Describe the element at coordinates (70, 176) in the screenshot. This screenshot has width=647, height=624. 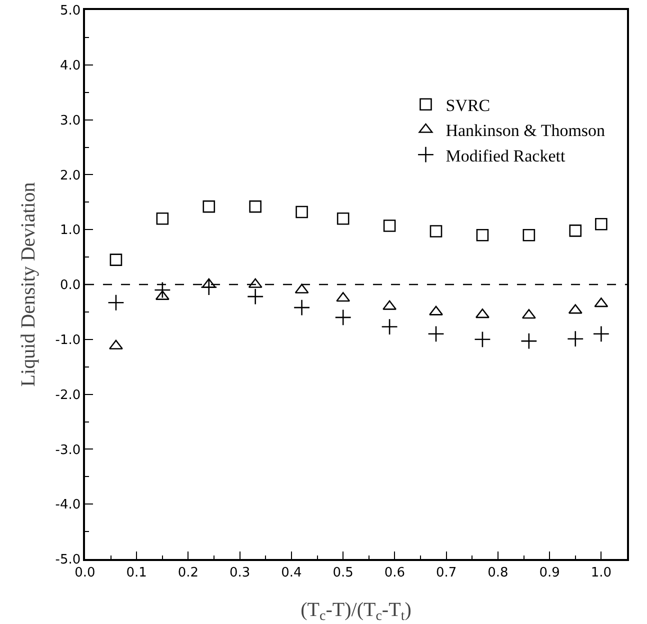
I see `y-tick-label: 2.0` at that location.